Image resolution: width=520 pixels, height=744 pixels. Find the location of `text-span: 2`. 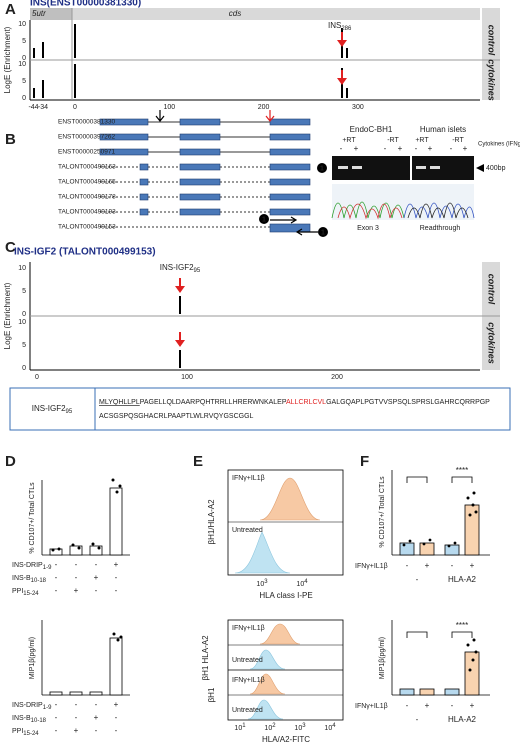

text-span: 2 is located at coordinates (274, 726).